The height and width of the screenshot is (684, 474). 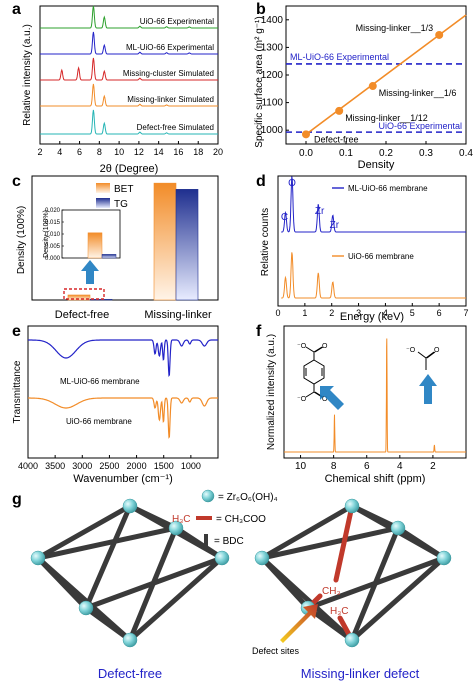 I want to click on panel-d-xtick-label-5: 5, so click(x=412, y=313).